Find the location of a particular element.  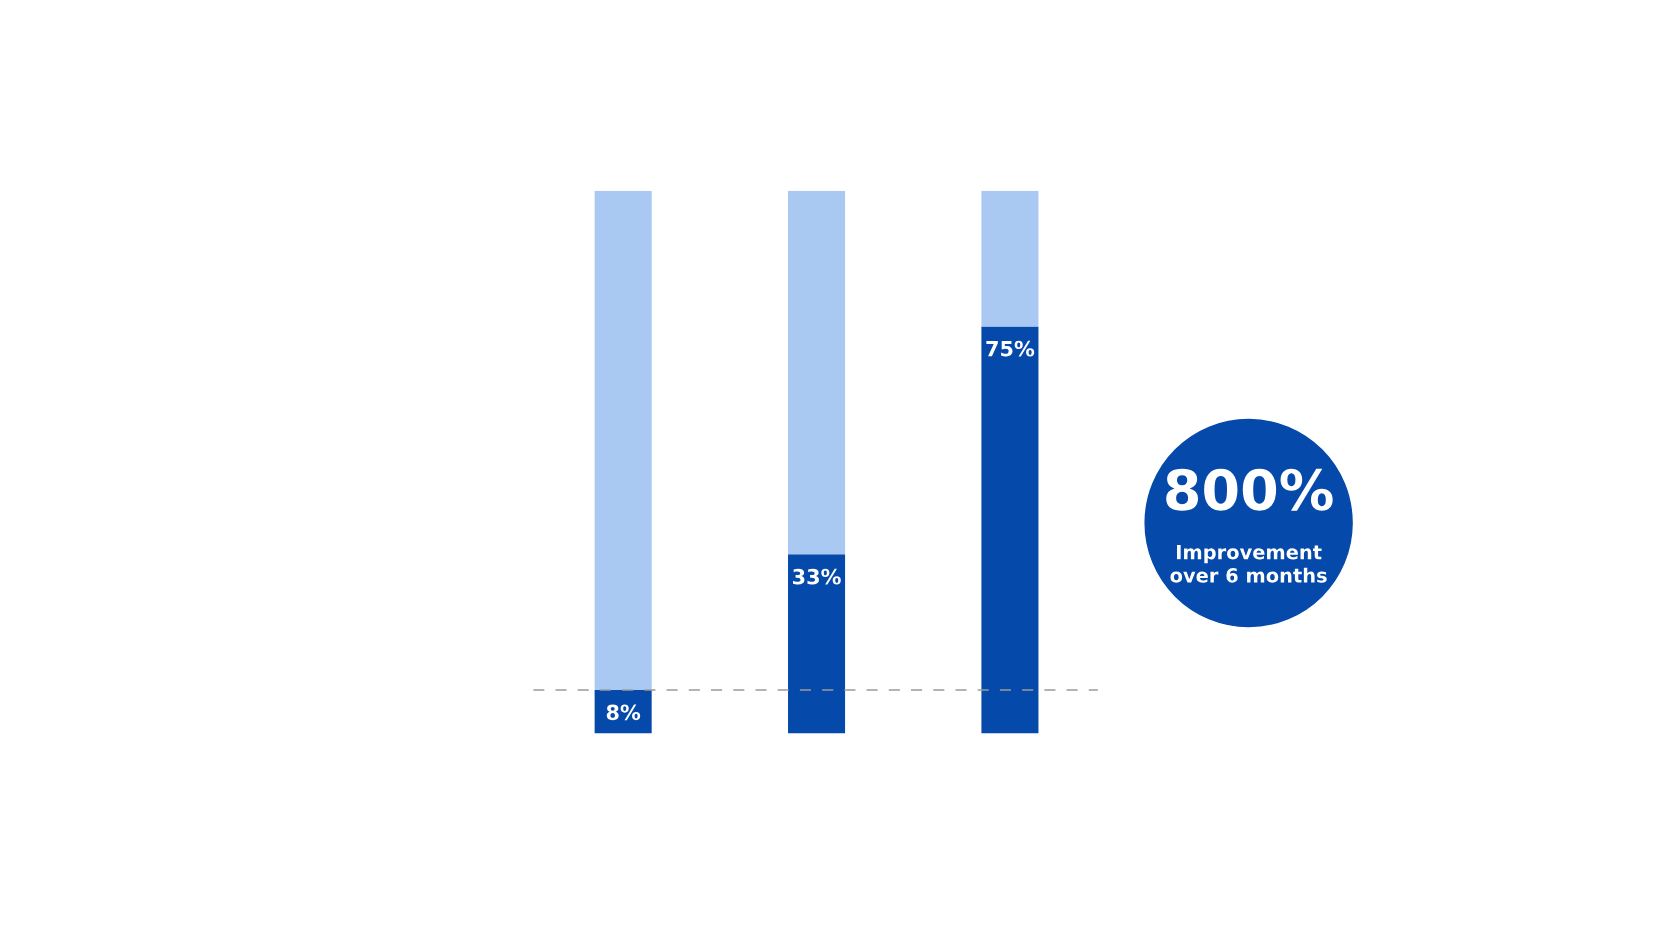

text: Improvement over 6 months is located at coordinates (1248, 564).